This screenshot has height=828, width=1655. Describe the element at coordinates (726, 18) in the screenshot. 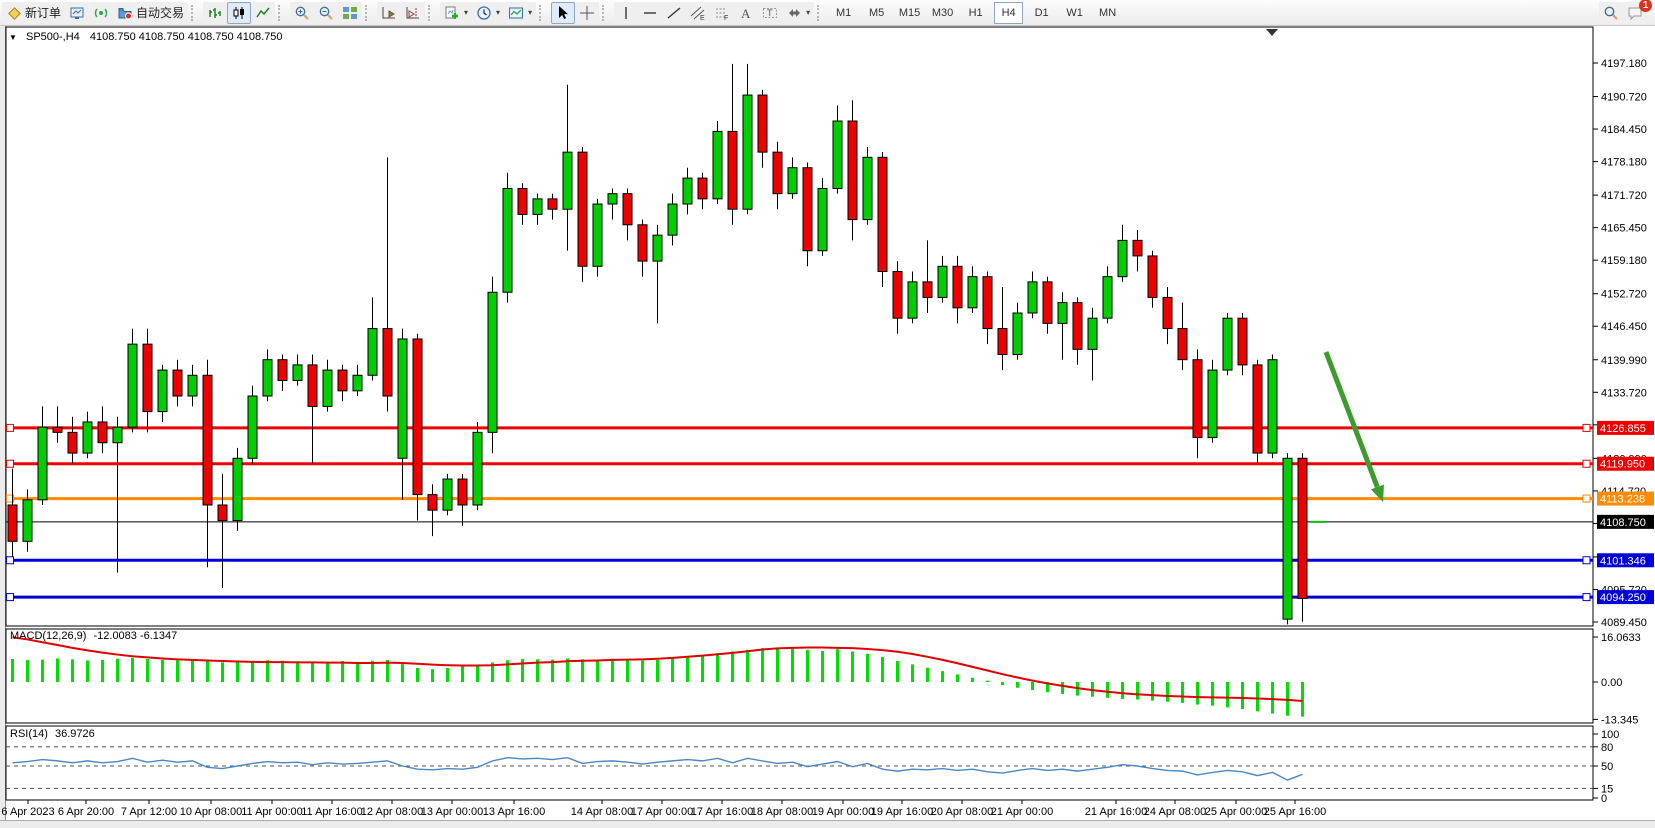

I see `svg-text: F` at that location.